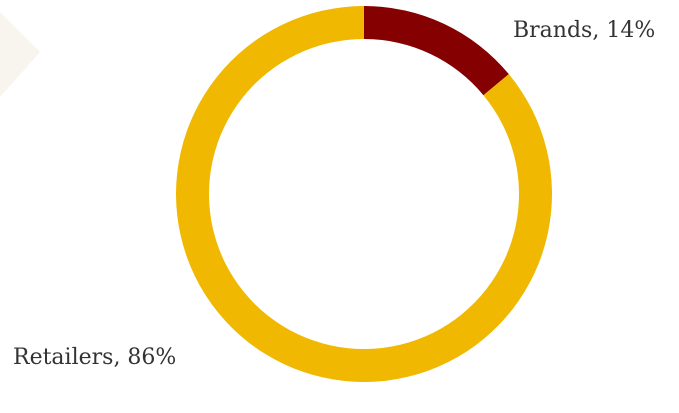  I want to click on donut-slice-brands, so click(436, 51).